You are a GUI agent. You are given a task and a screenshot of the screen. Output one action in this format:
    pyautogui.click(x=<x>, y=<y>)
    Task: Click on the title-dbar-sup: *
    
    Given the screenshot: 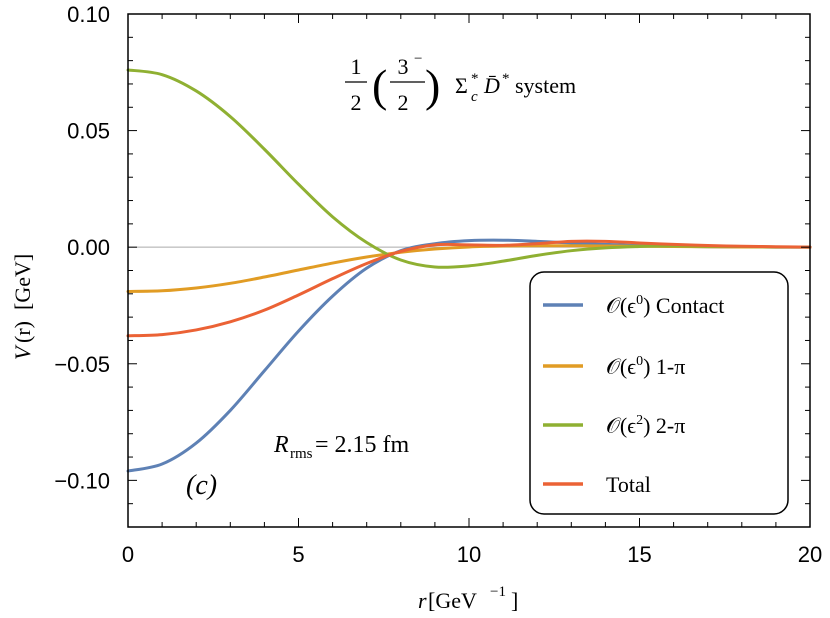 What is the action you would take?
    pyautogui.click(x=506, y=79)
    